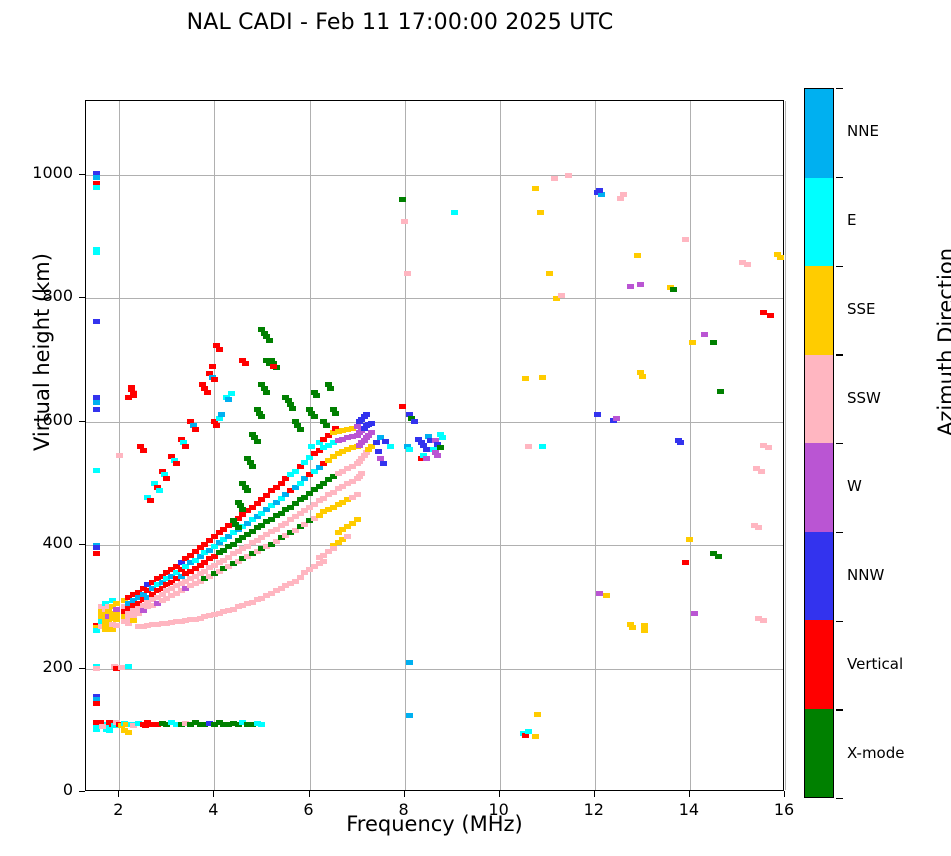  What do you see at coordinates (854, 486) in the screenshot?
I see `colorbar-label: W` at bounding box center [854, 486].